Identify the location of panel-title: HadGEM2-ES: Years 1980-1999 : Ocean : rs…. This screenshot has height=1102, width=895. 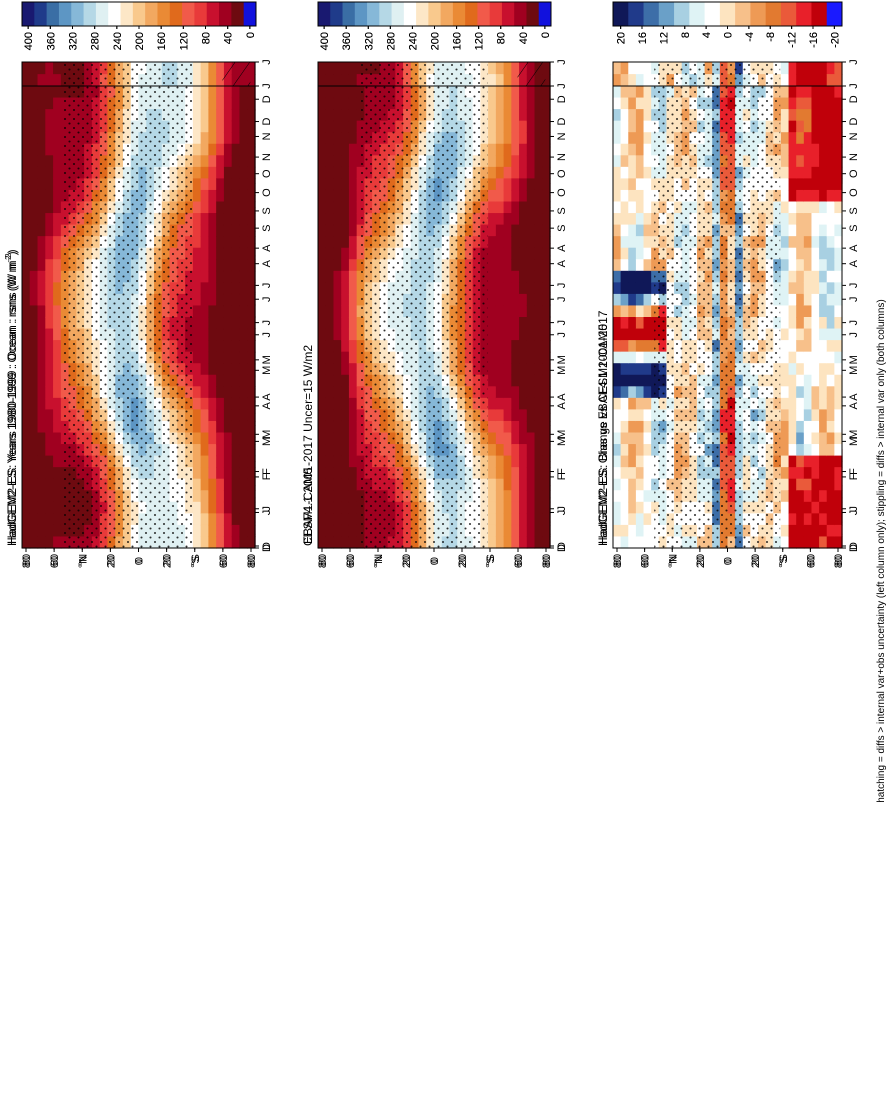
(11, 398).